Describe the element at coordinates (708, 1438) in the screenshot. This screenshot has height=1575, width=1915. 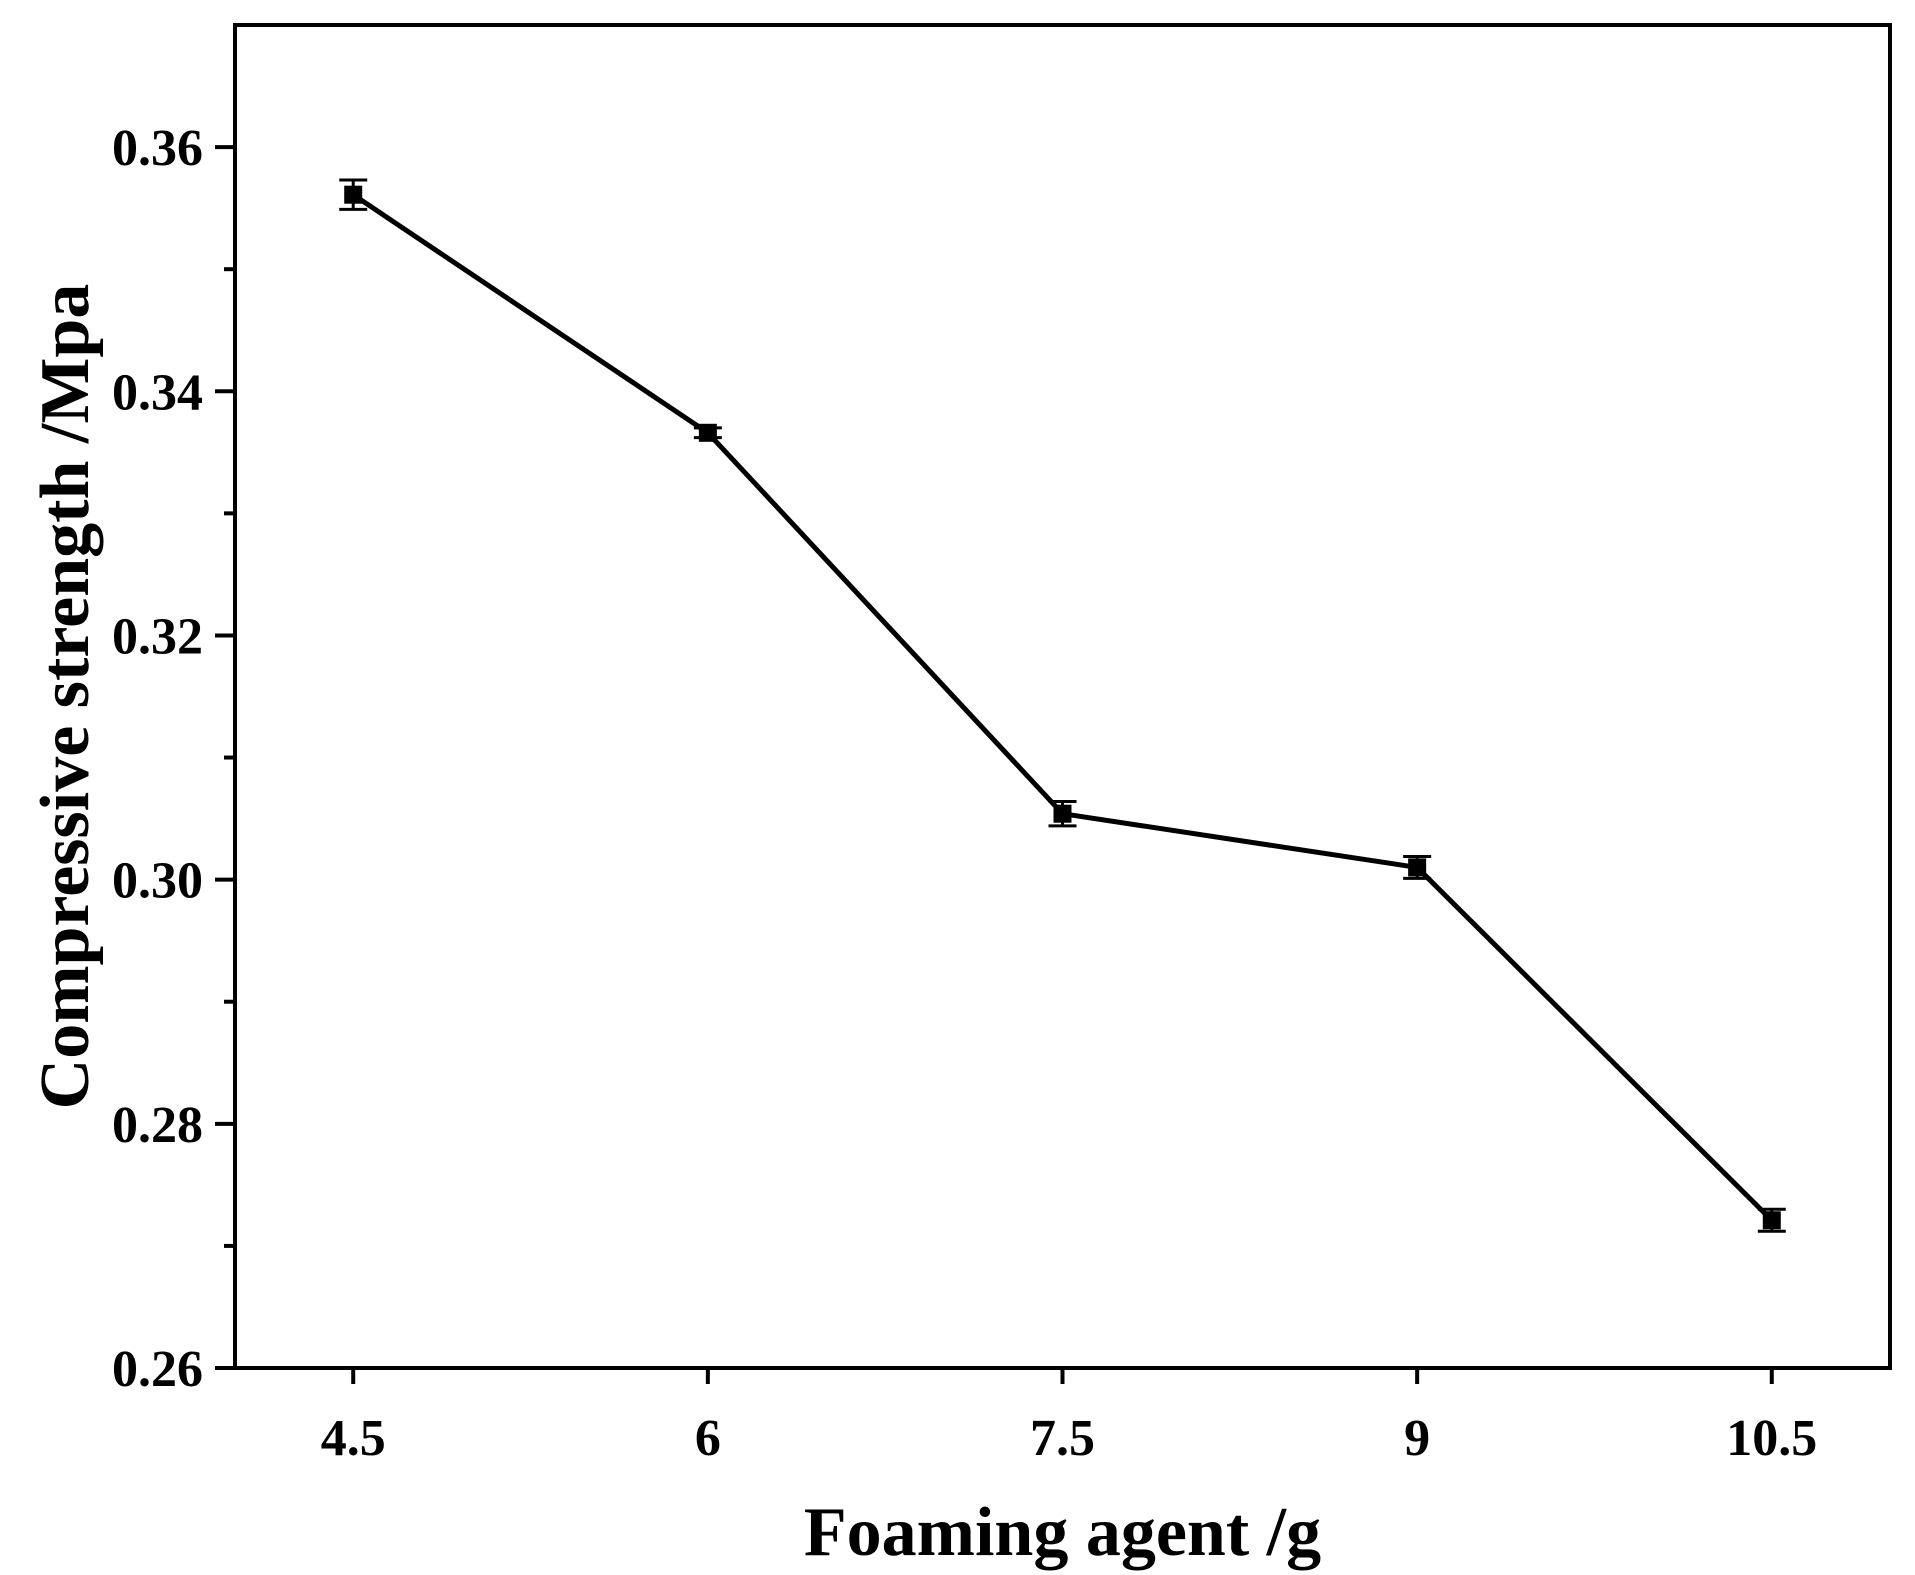
I see `x-tick-label: 6` at that location.